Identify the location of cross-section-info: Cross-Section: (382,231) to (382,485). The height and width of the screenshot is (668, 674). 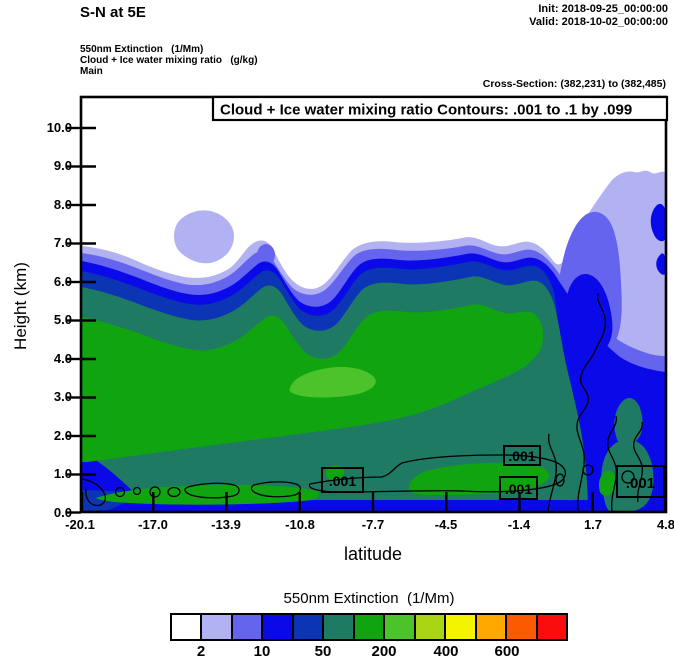
(574, 84).